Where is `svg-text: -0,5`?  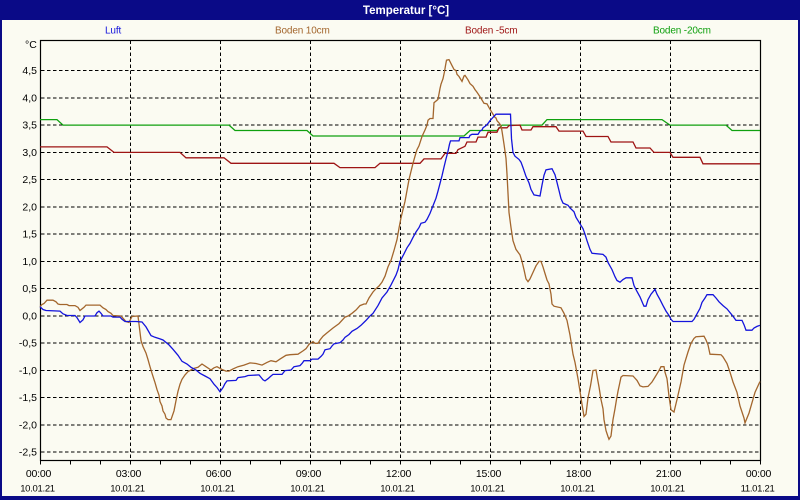 svg-text: -0,5 is located at coordinates (28, 344).